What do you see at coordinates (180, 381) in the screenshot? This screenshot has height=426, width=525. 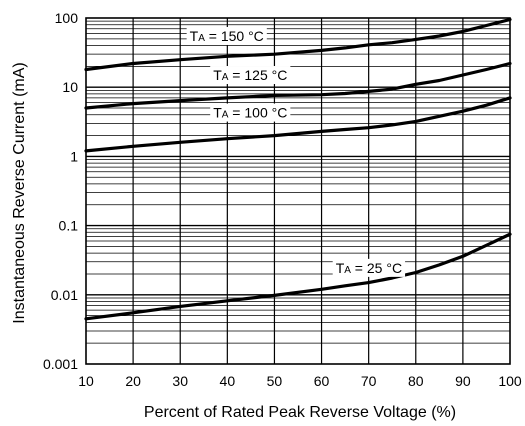 I see `x-tick-label: 30` at bounding box center [180, 381].